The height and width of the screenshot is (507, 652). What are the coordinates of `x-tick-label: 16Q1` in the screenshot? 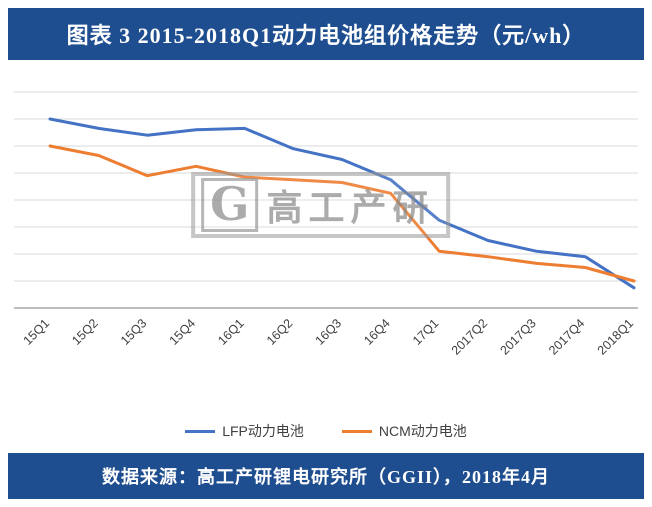 It's located at (231, 332).